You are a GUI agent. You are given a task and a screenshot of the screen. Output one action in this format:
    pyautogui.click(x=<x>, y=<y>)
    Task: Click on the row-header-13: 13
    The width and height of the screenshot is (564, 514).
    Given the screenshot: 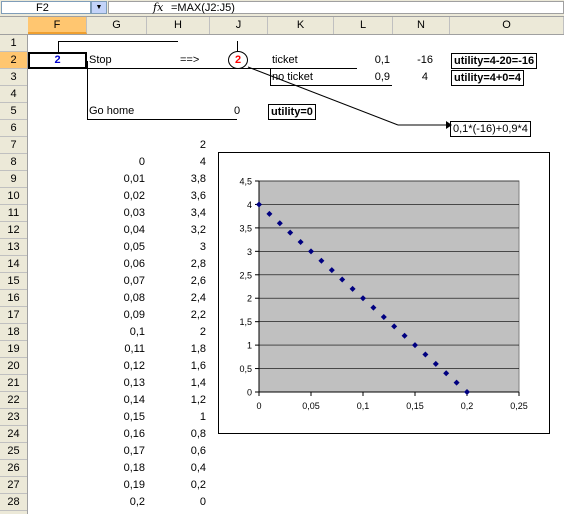 What is the action you would take?
    pyautogui.click(x=13, y=247)
    